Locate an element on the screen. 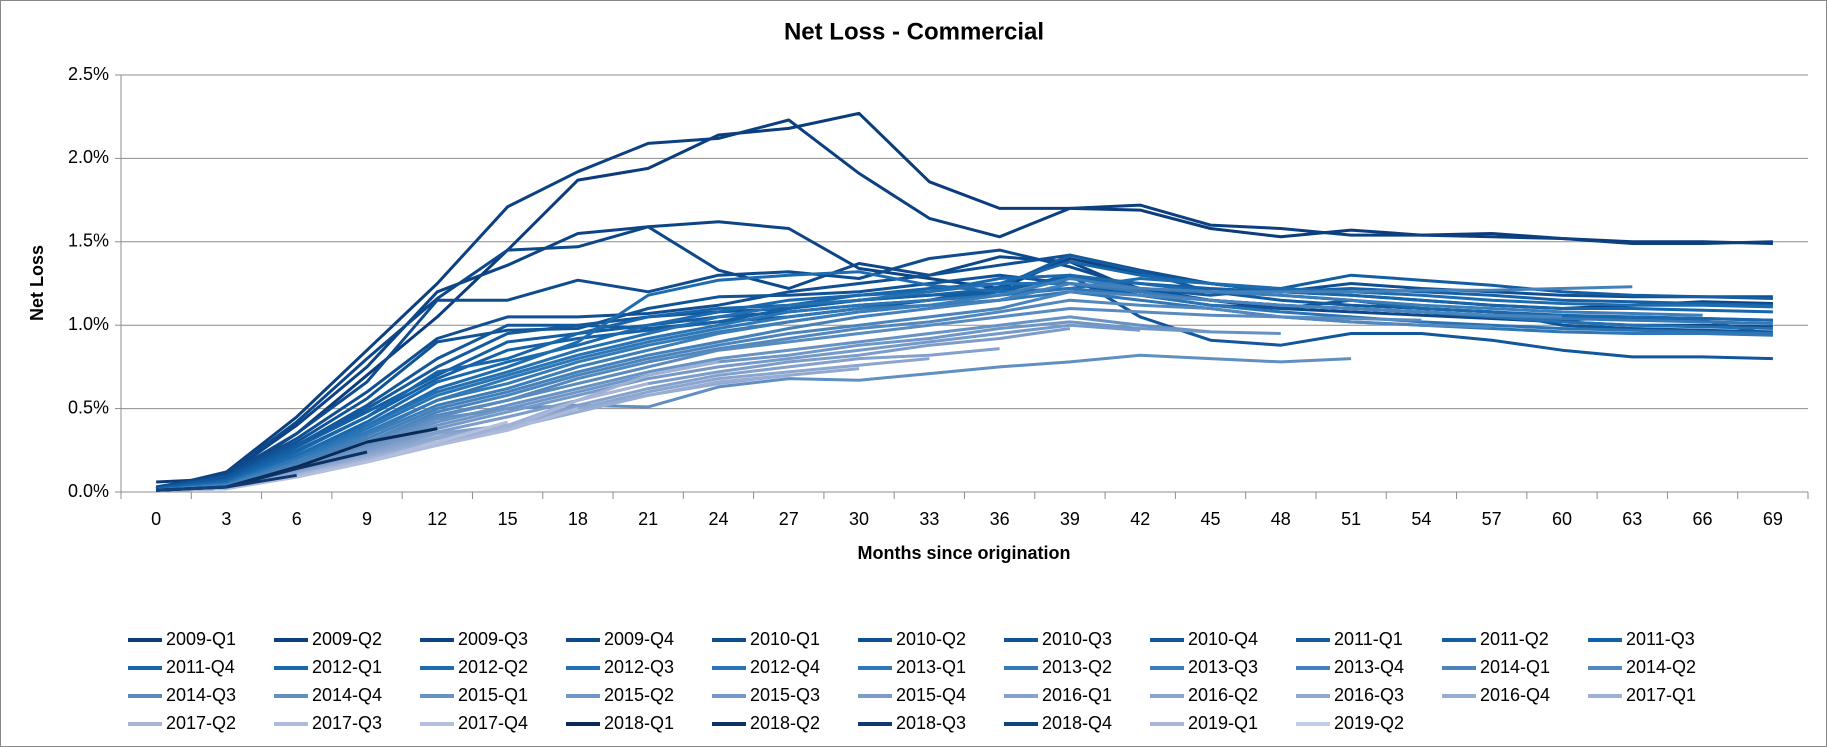 The height and width of the screenshot is (747, 1827). x-tick-label: 24 is located at coordinates (718, 519).